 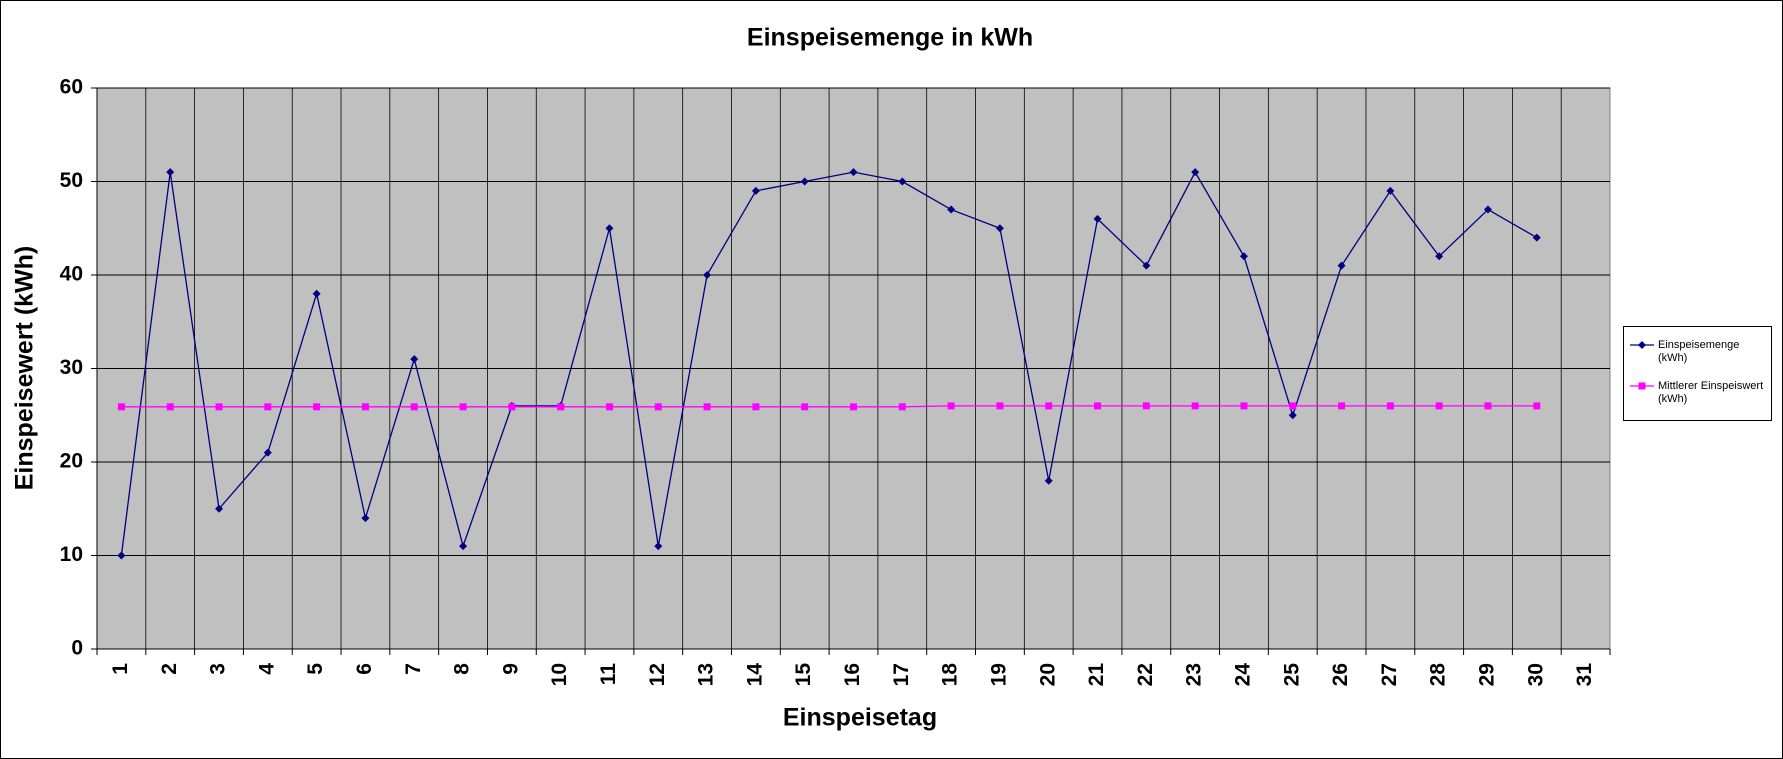 What do you see at coordinates (657, 674) in the screenshot?
I see `x-tick-label: 12` at bounding box center [657, 674].